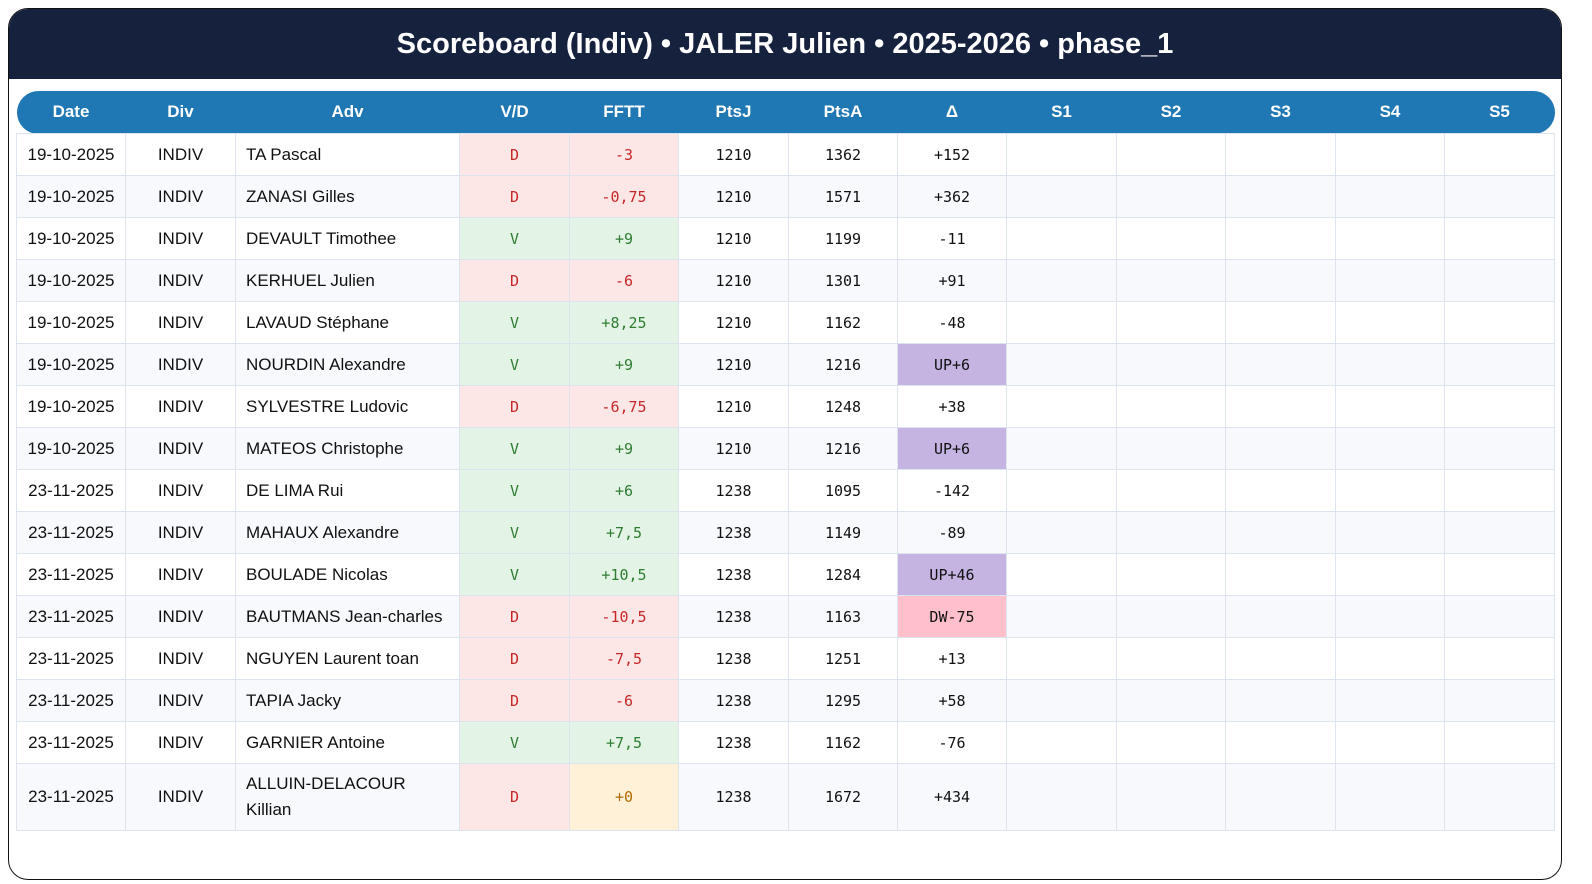 The image size is (1592, 884). I want to click on column-header: S4, so click(1390, 112).